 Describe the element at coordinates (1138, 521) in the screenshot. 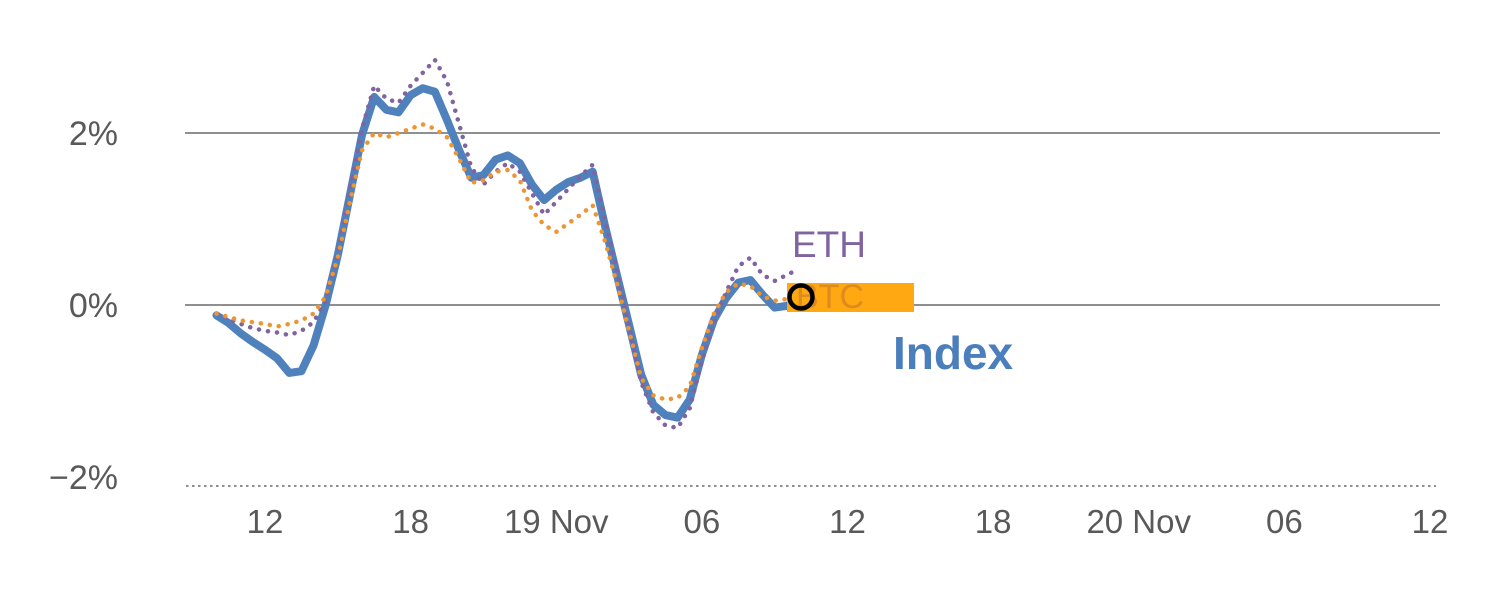

I see `x-tick-label: 20 Nov` at that location.